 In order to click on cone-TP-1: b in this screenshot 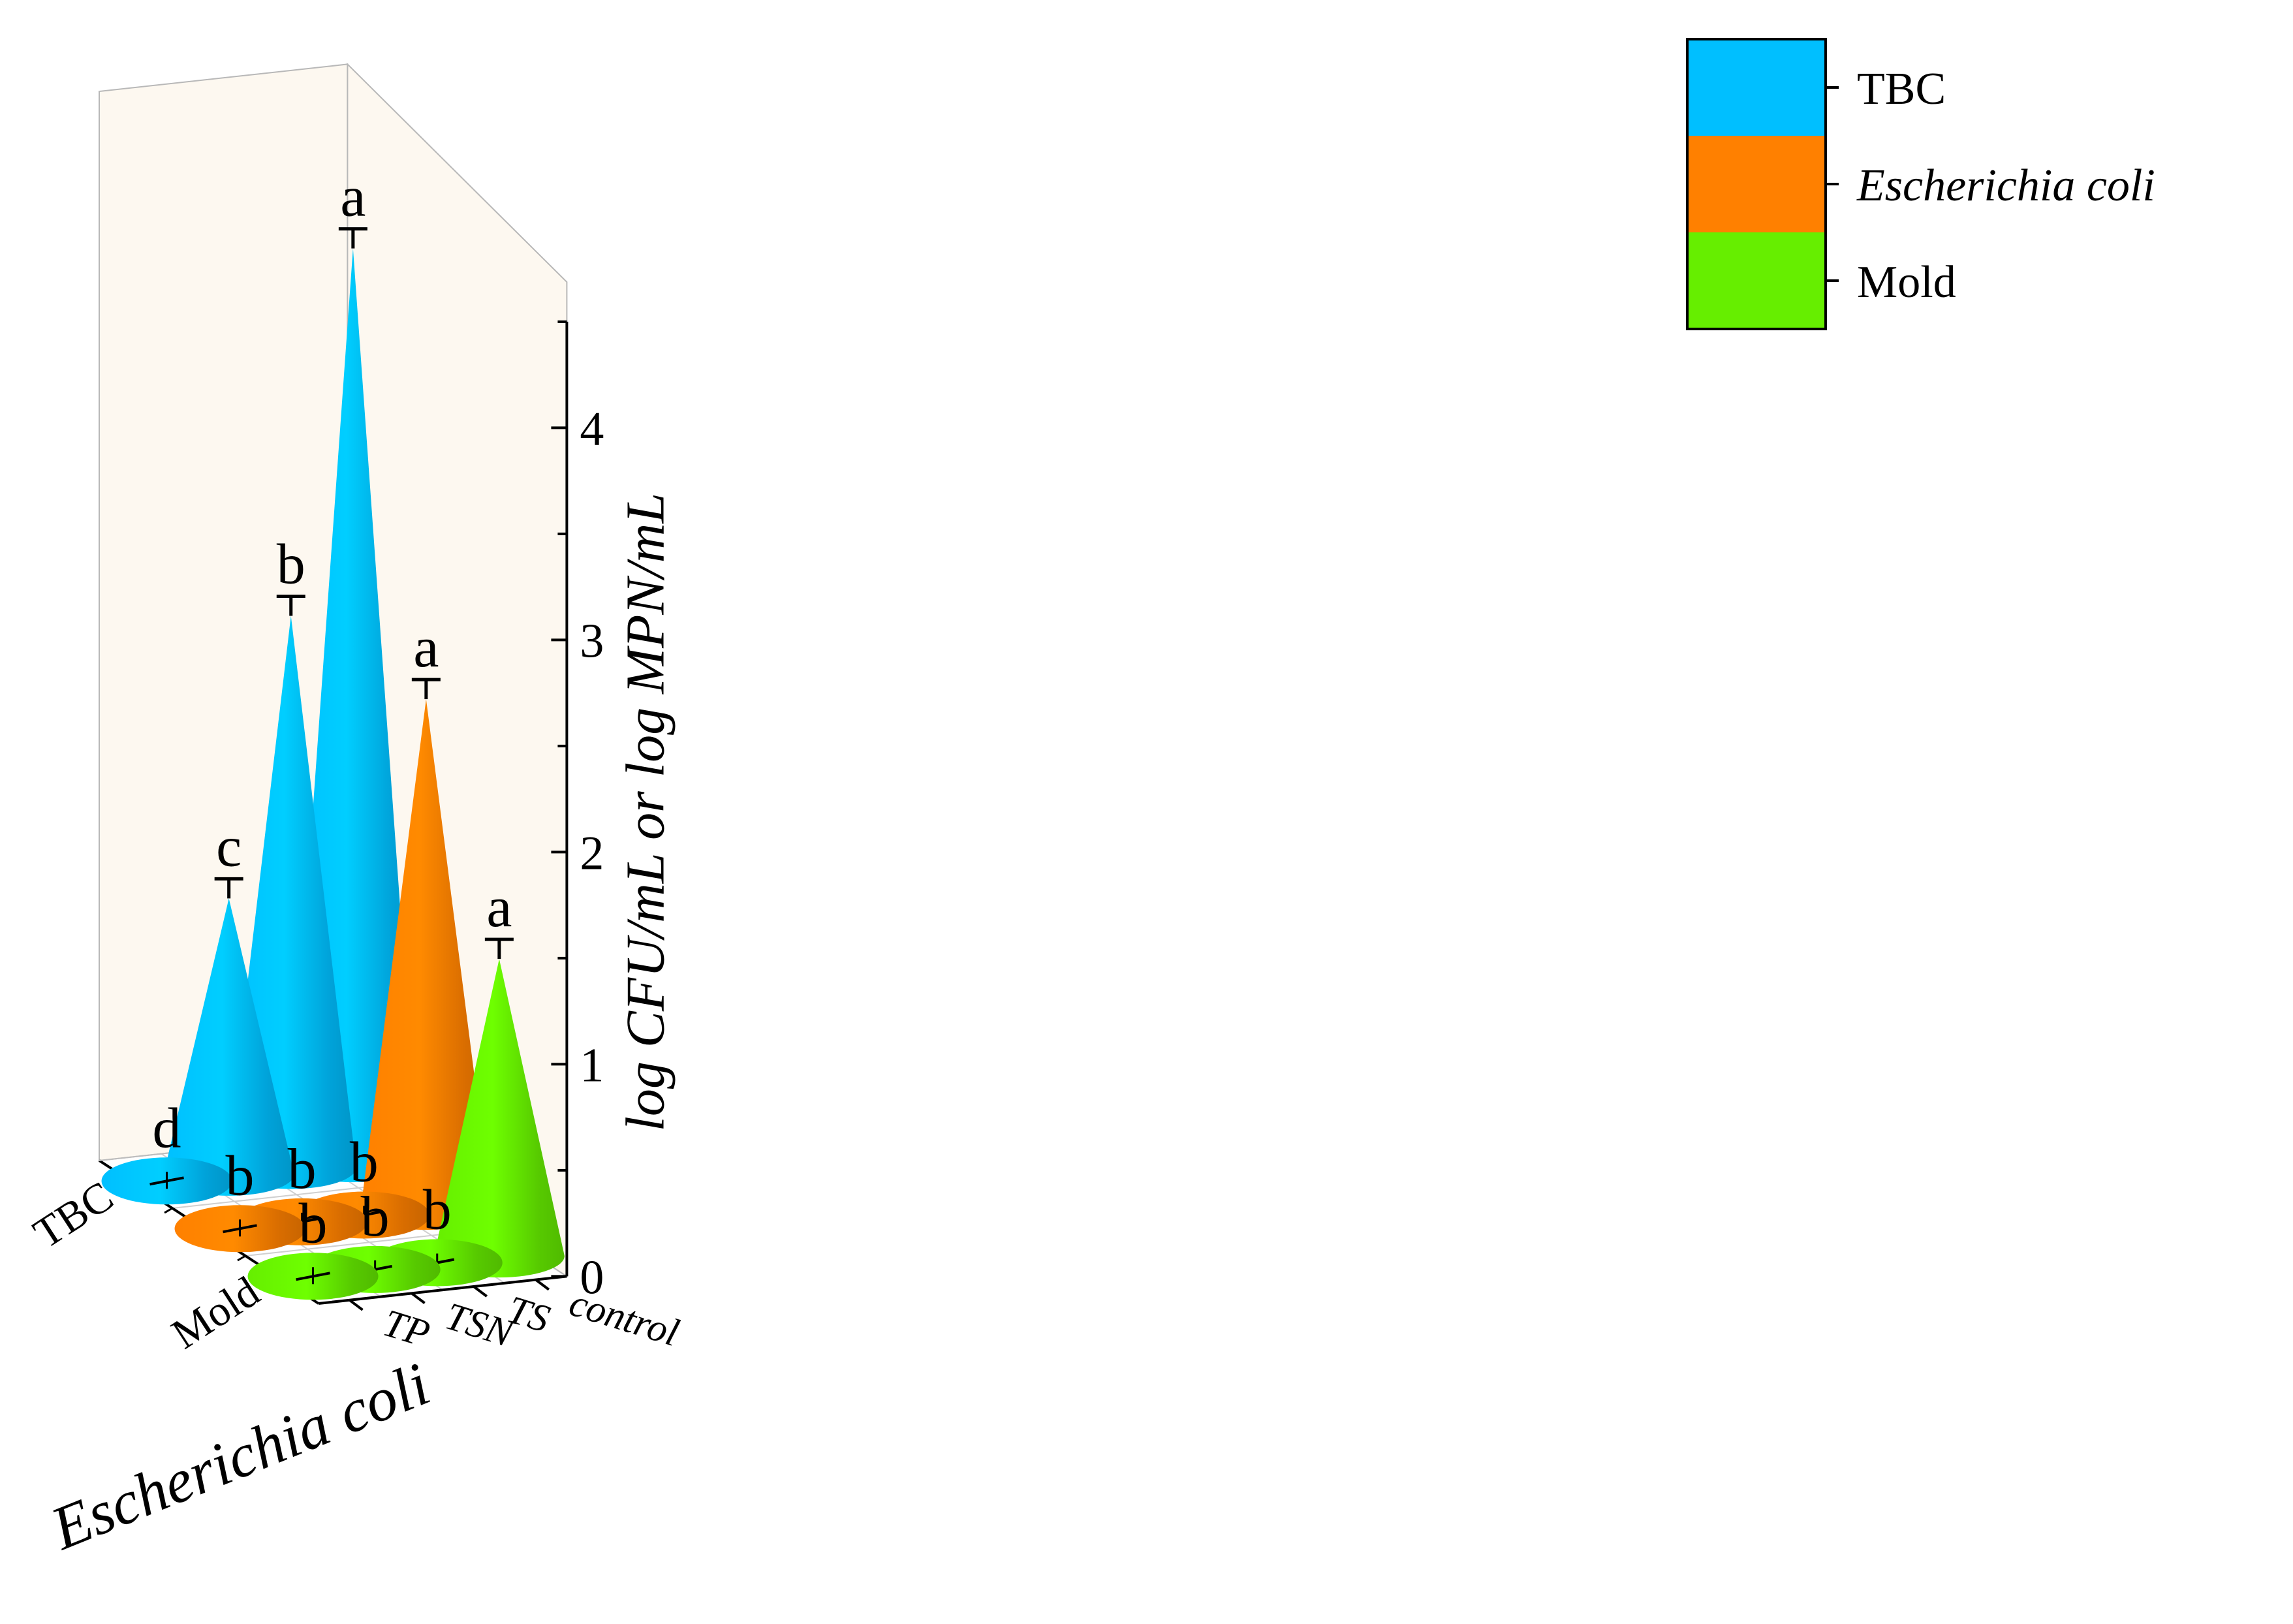, I will do `click(239, 1198)`.